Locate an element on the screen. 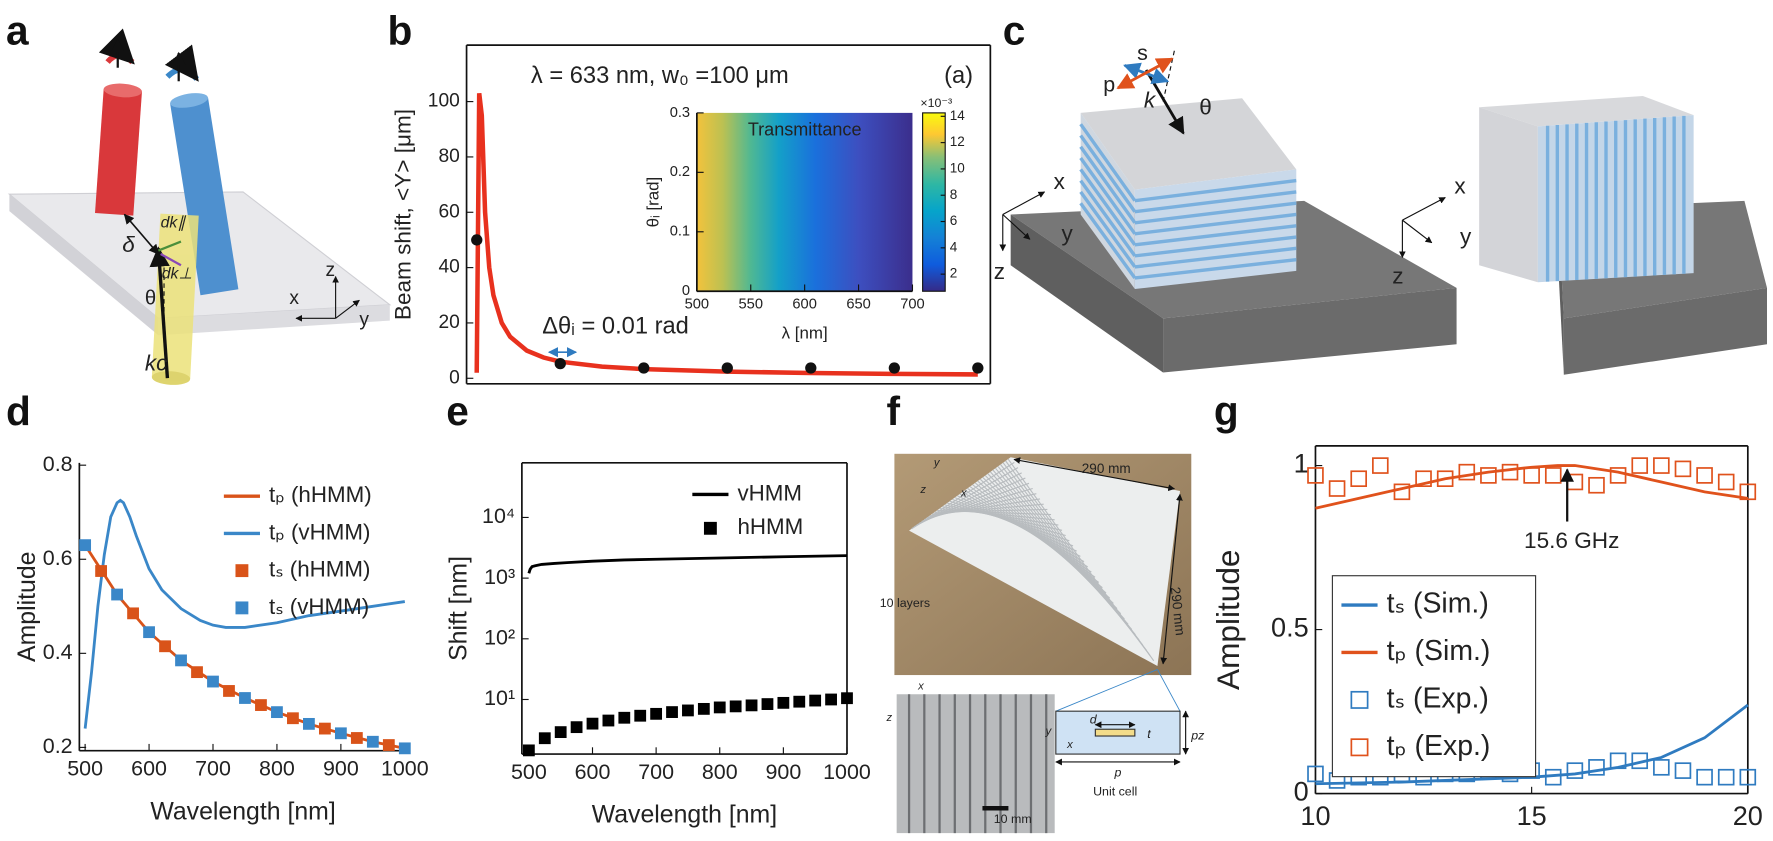  illustration-label: k is located at coordinates (1150, 100).